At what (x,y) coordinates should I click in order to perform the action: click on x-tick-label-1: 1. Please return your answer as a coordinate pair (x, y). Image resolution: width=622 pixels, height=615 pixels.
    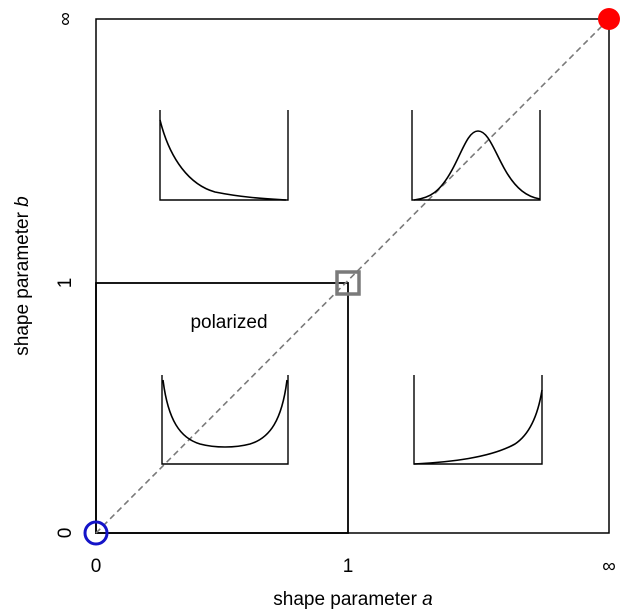
    Looking at the image, I should click on (348, 566).